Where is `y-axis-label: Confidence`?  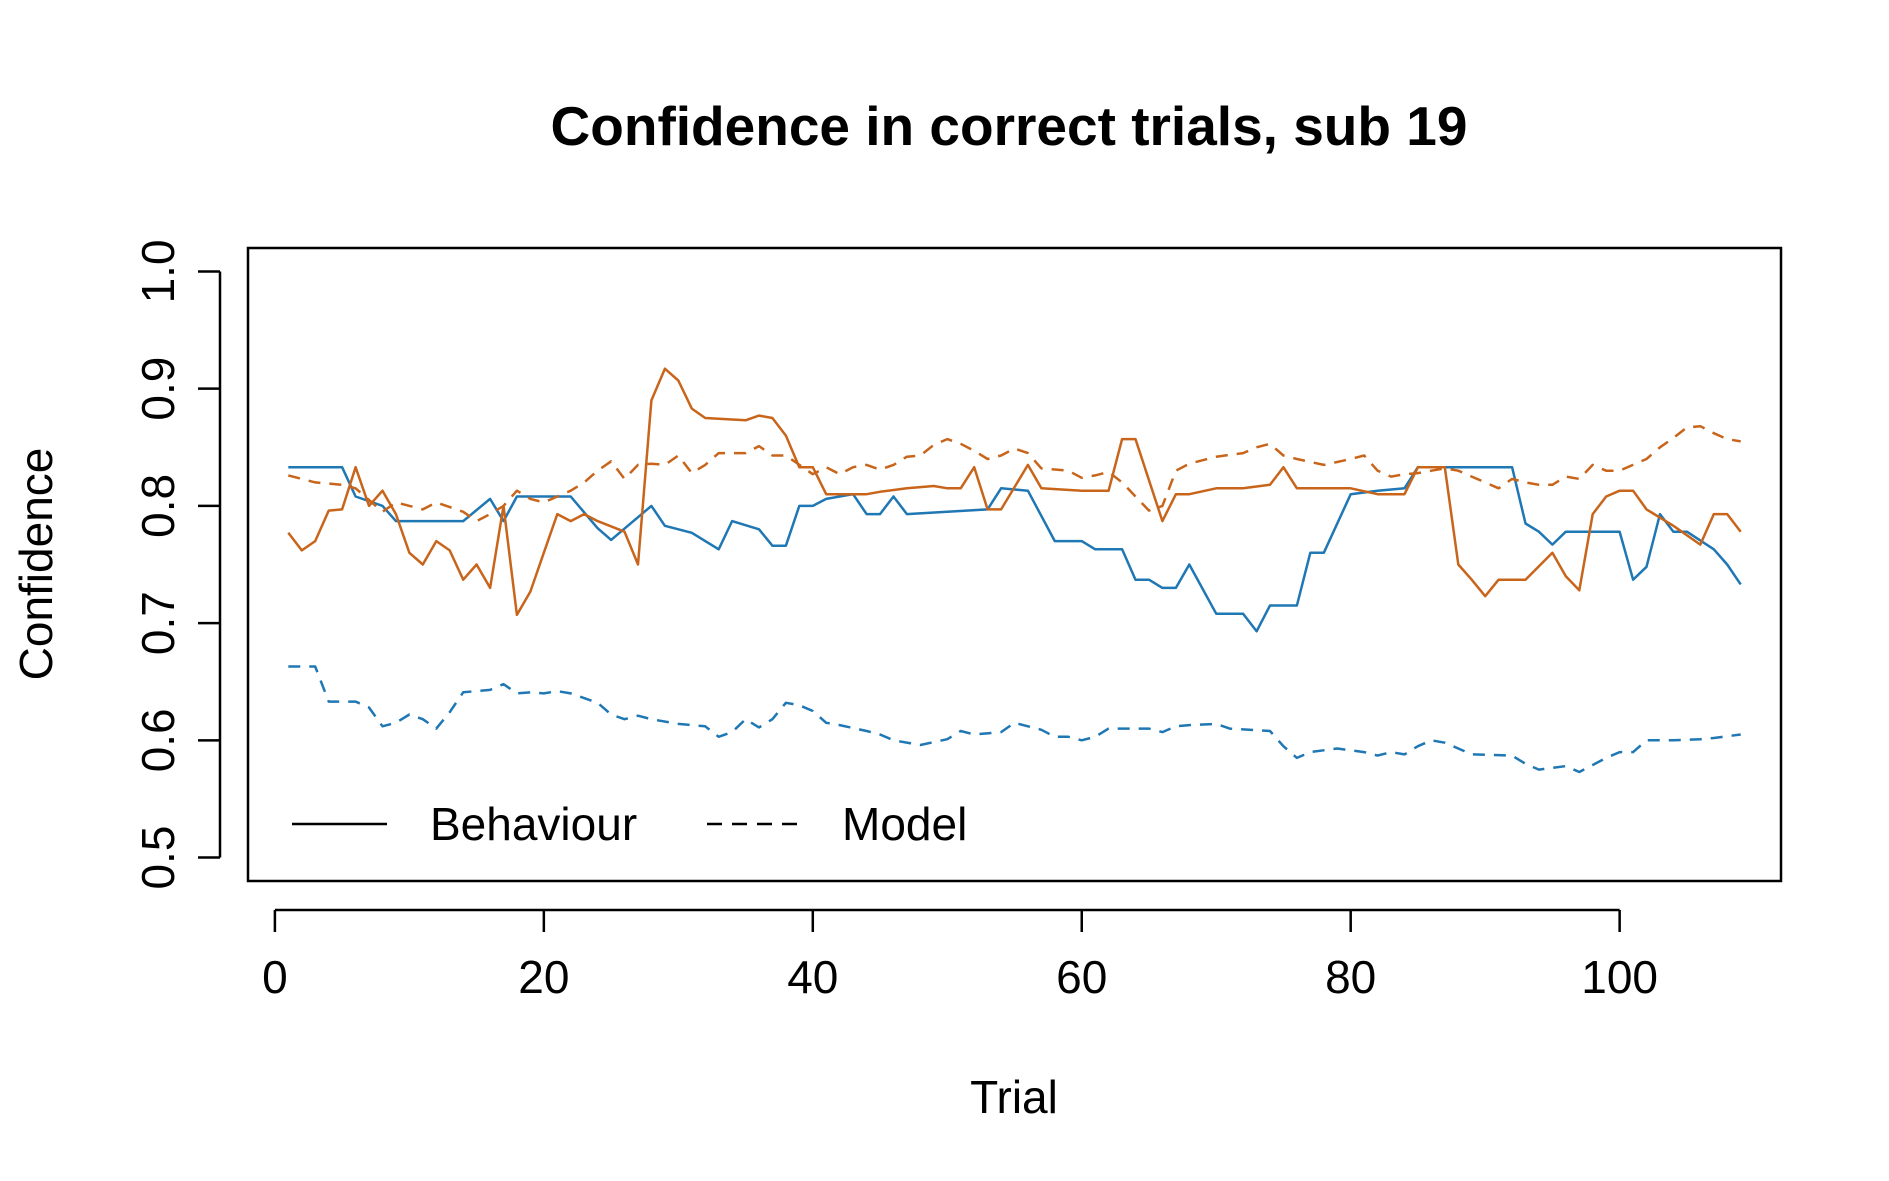 y-axis-label: Confidence is located at coordinates (36, 564).